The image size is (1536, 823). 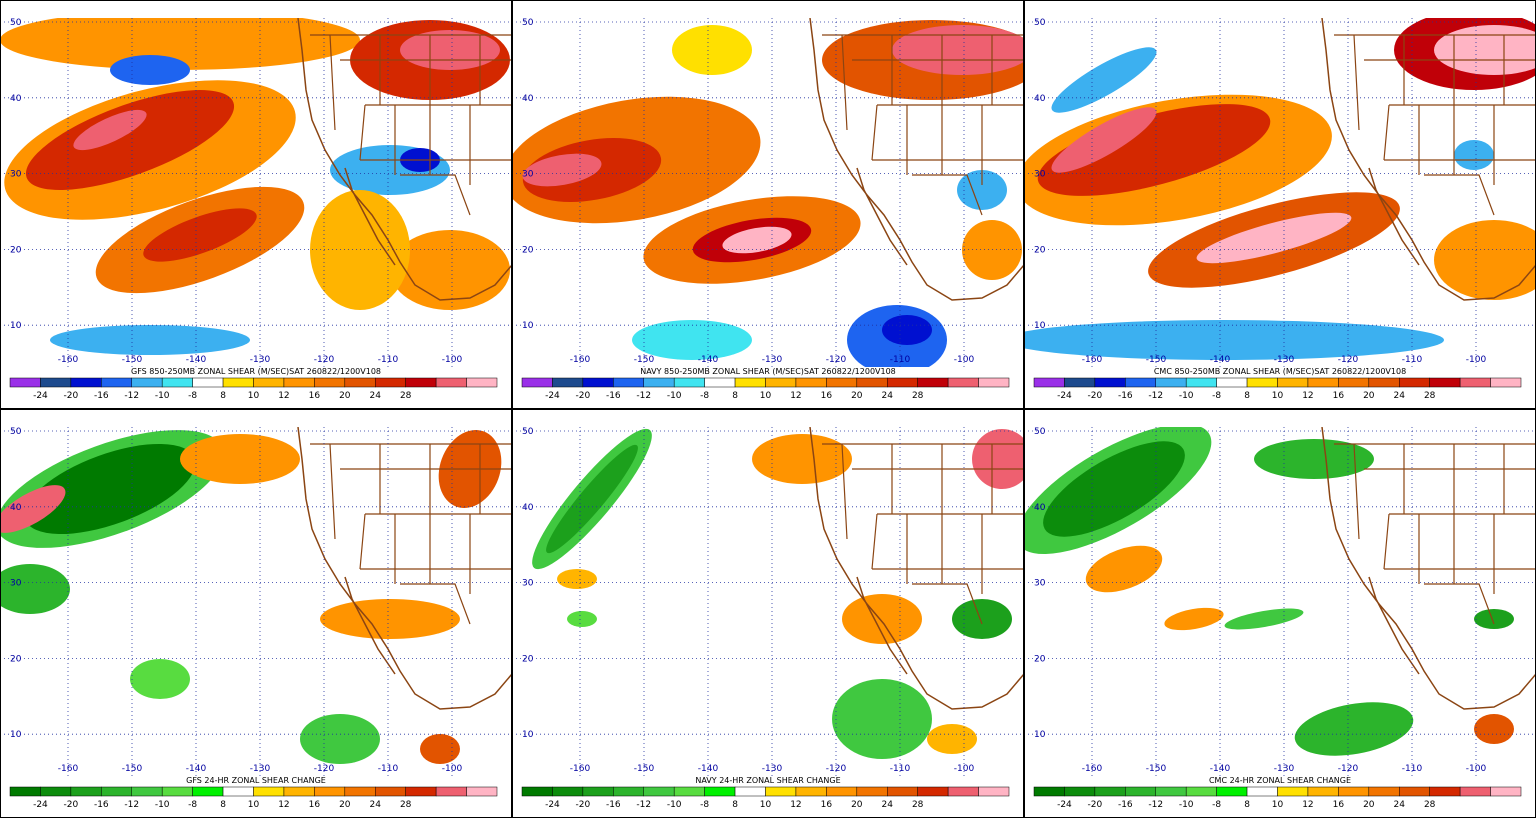 What do you see at coordinates (68, 769) in the screenshot?
I see `lon-label: -160` at bounding box center [68, 769].